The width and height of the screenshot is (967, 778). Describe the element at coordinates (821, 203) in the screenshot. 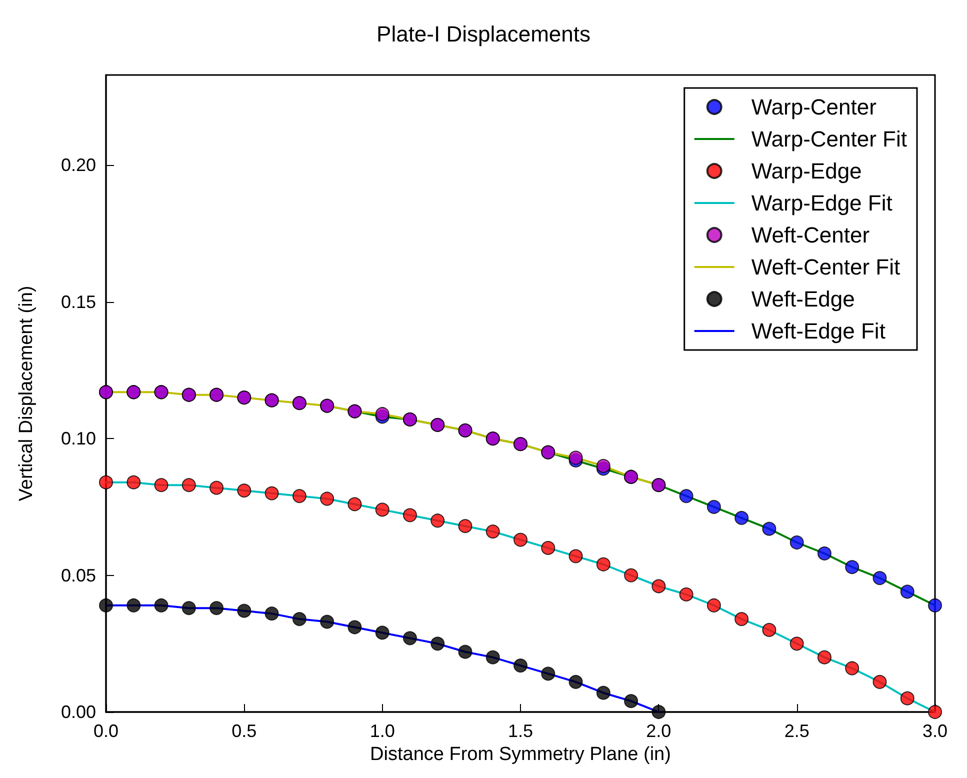

I see `legend-label: Warp-Edge Fit` at that location.